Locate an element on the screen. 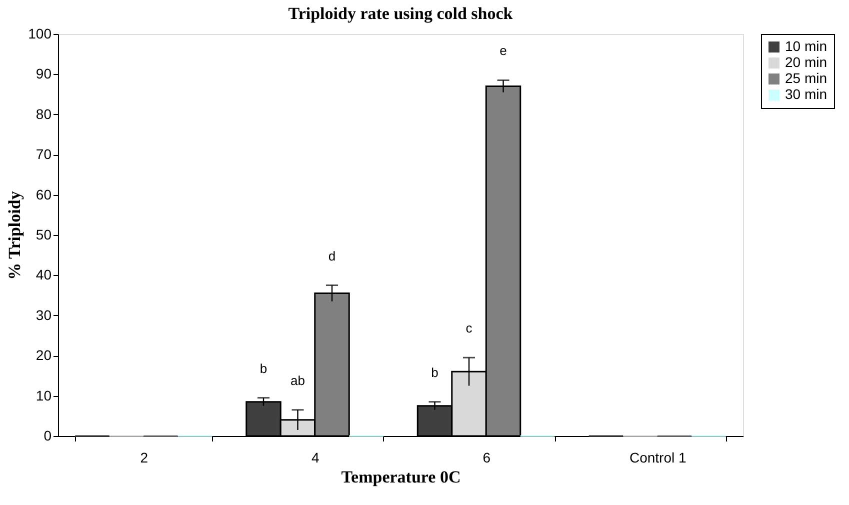 This screenshot has height=505, width=849. y-tick-label: 40 is located at coordinates (44, 274).